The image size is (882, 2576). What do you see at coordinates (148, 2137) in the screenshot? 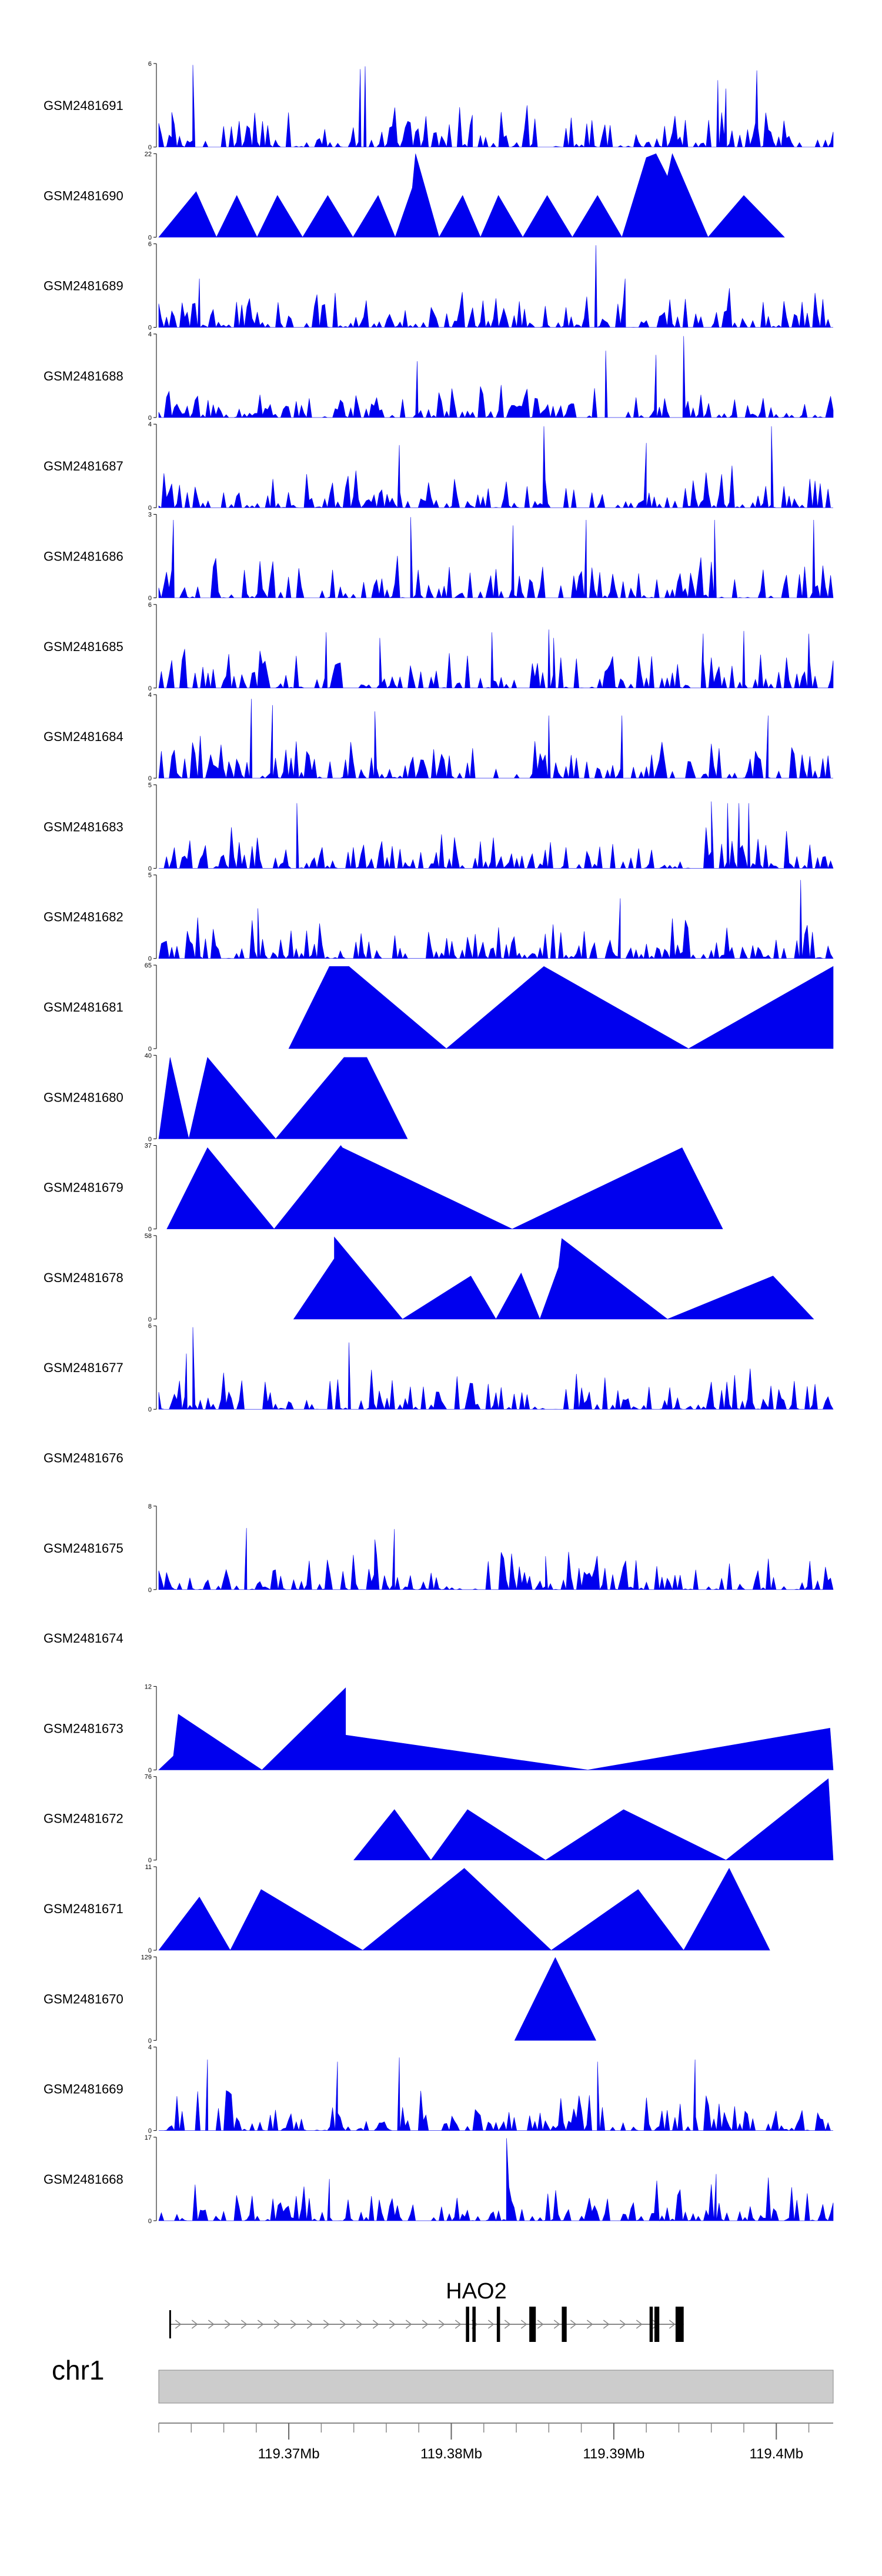
I see `y-tick-label: 17` at bounding box center [148, 2137].